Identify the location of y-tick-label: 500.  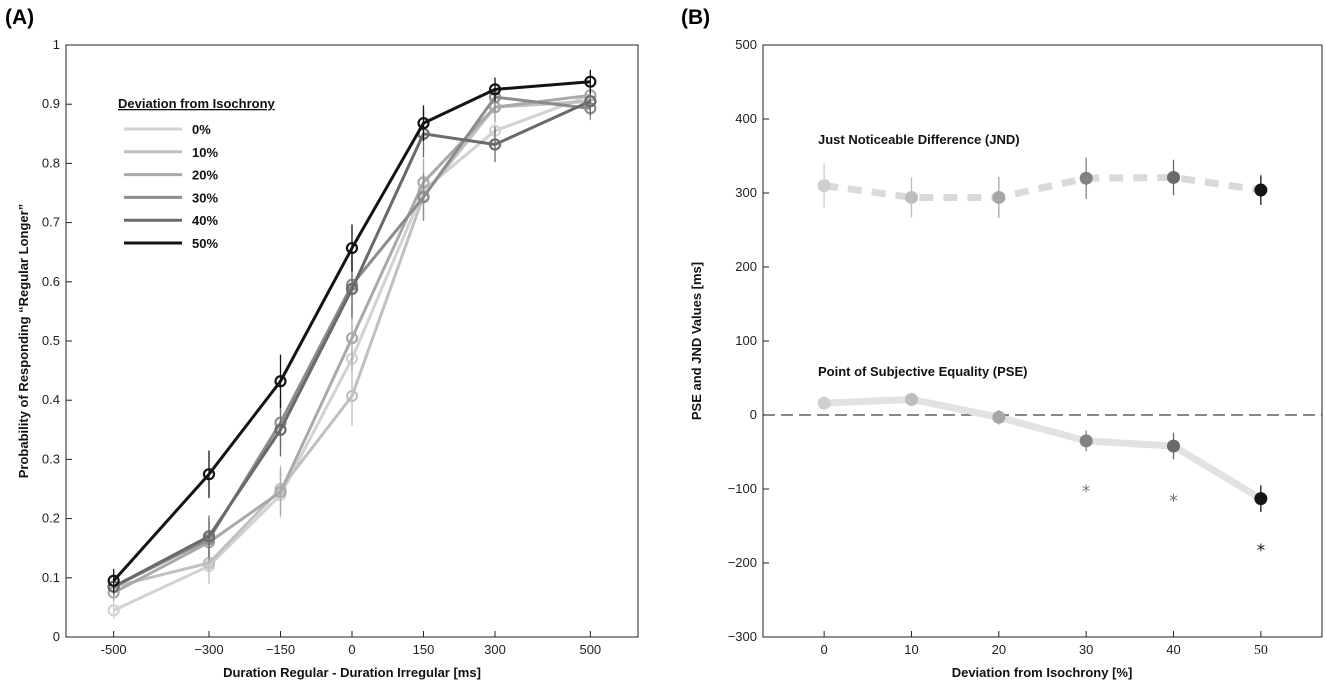
(746, 44).